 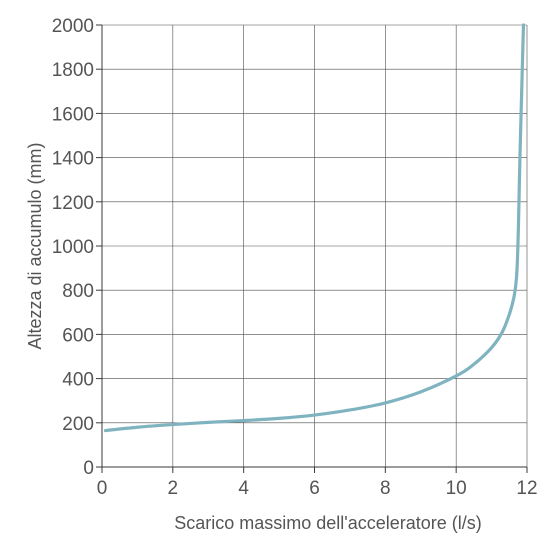 I want to click on y-tick-label: 200, so click(x=78, y=424).